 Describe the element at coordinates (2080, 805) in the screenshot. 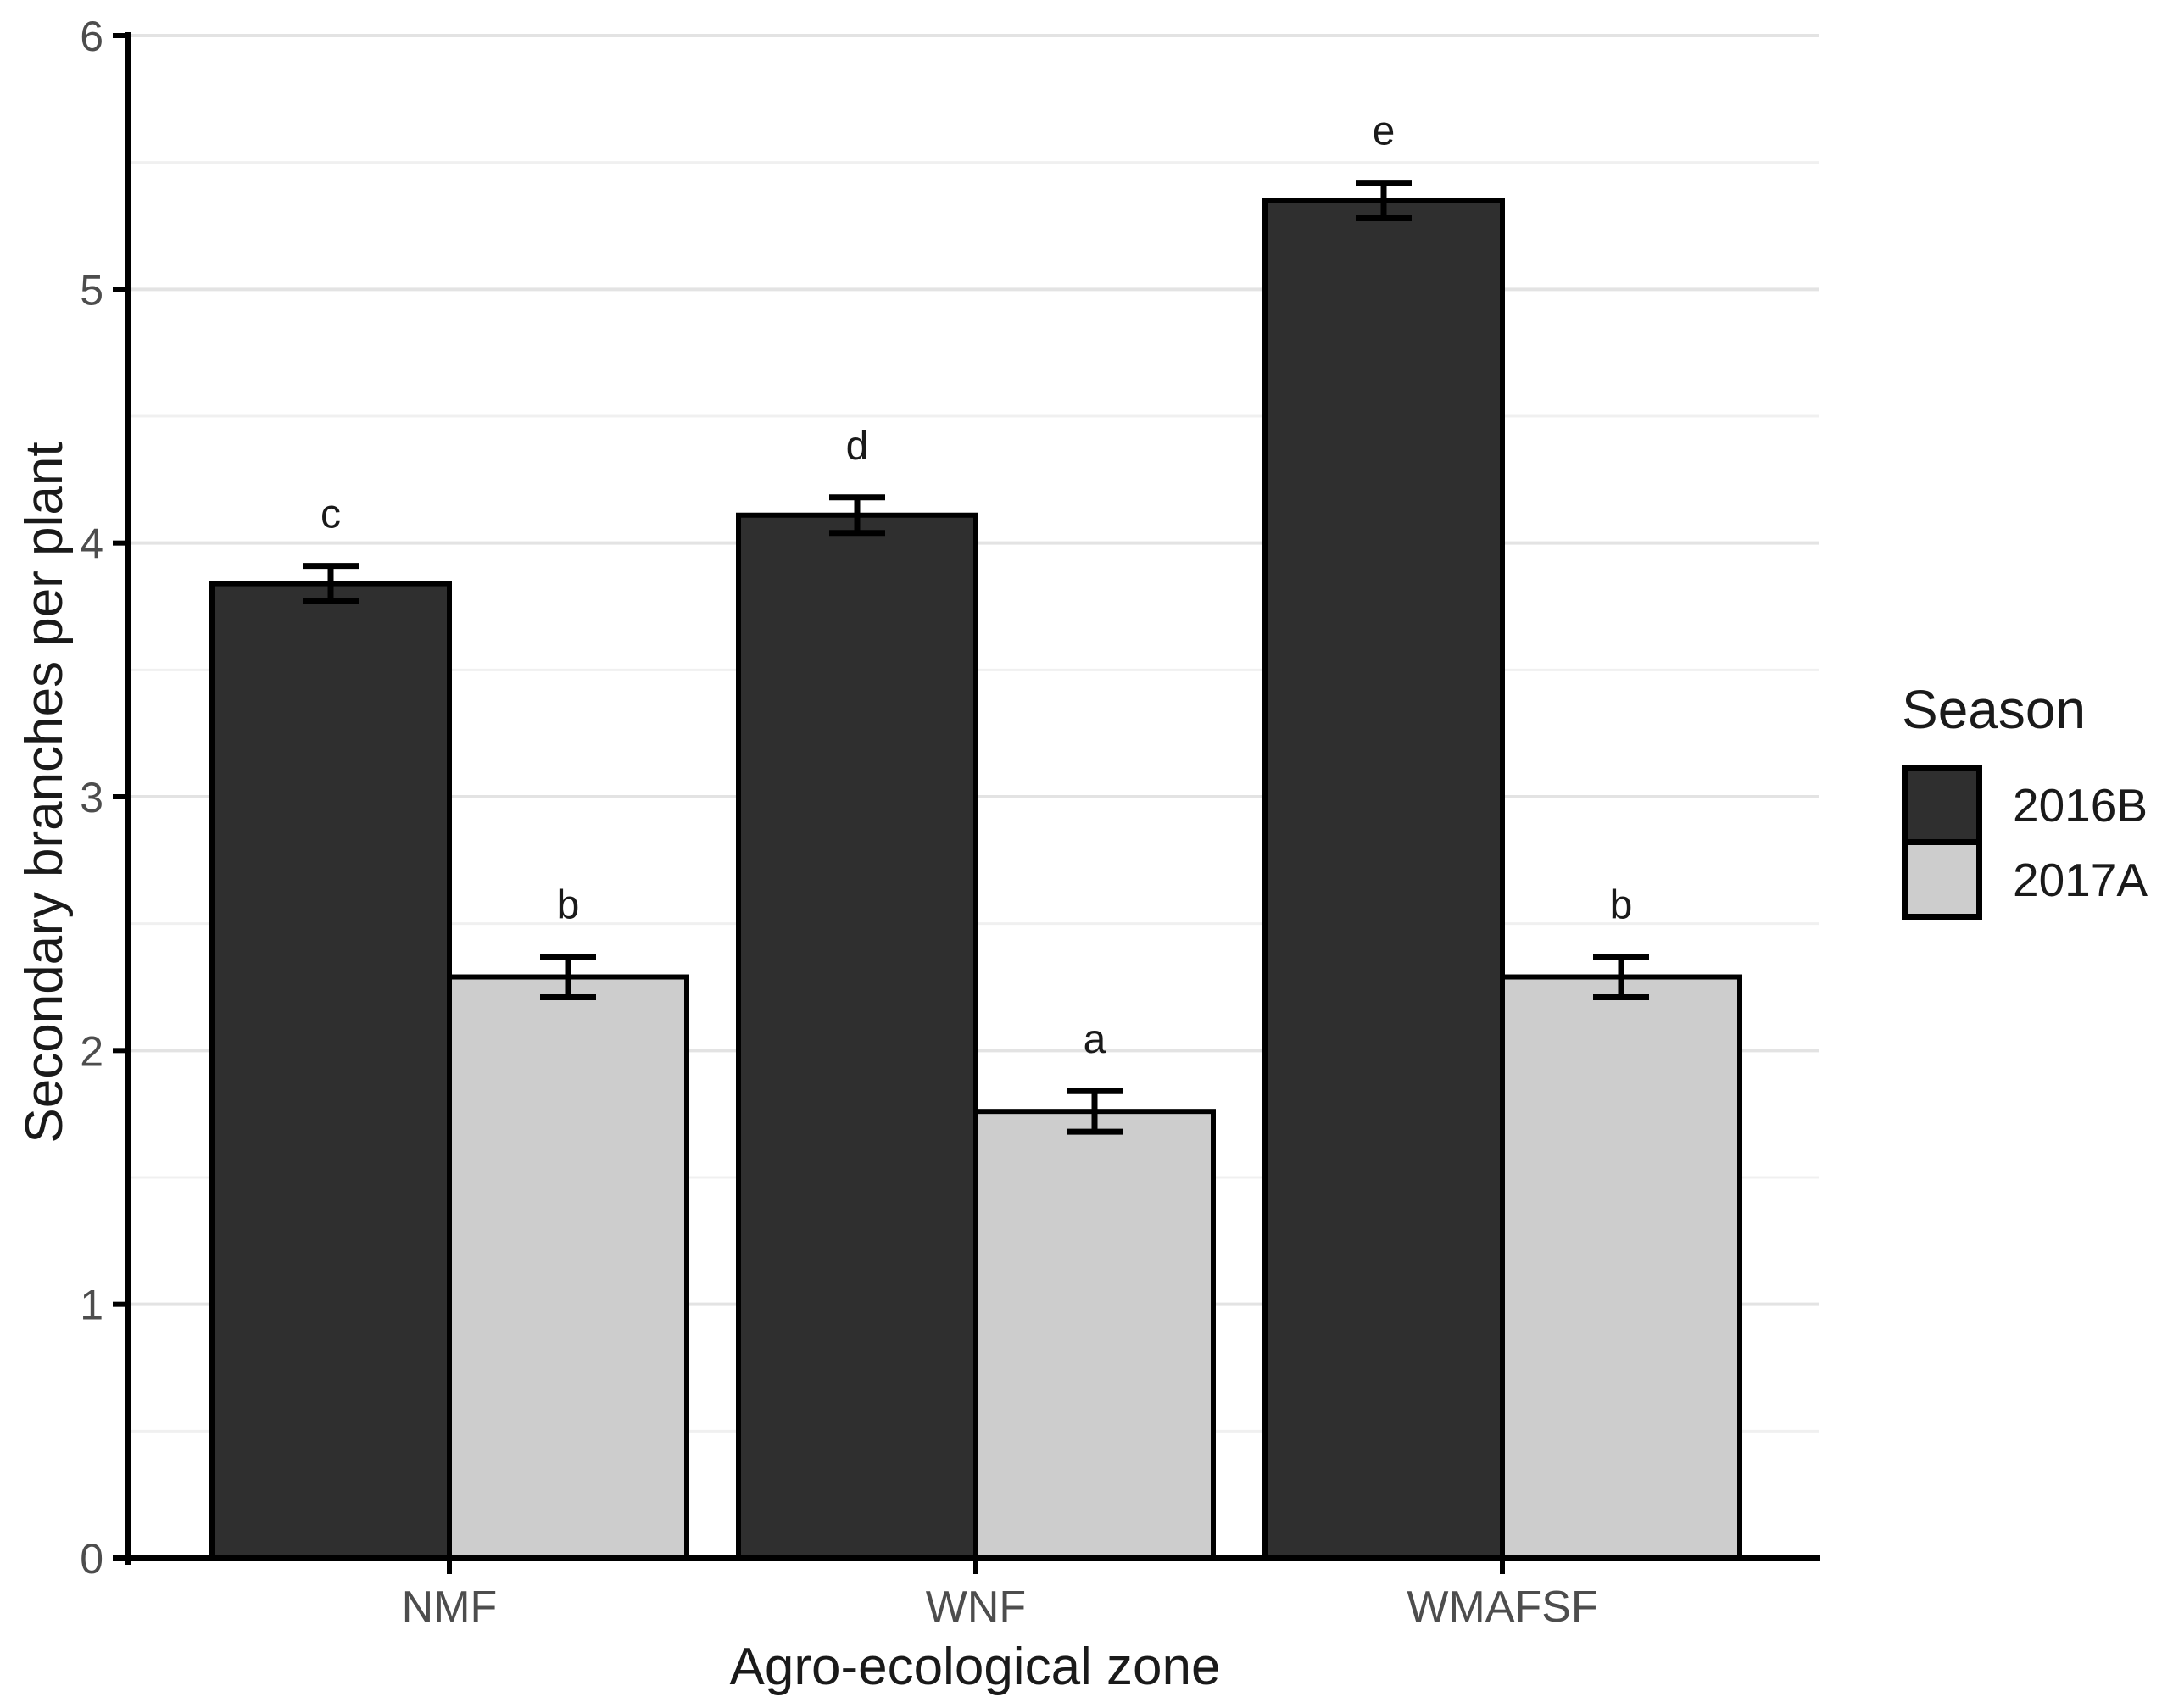

I see `legend-label-2016B: 2016B` at that location.